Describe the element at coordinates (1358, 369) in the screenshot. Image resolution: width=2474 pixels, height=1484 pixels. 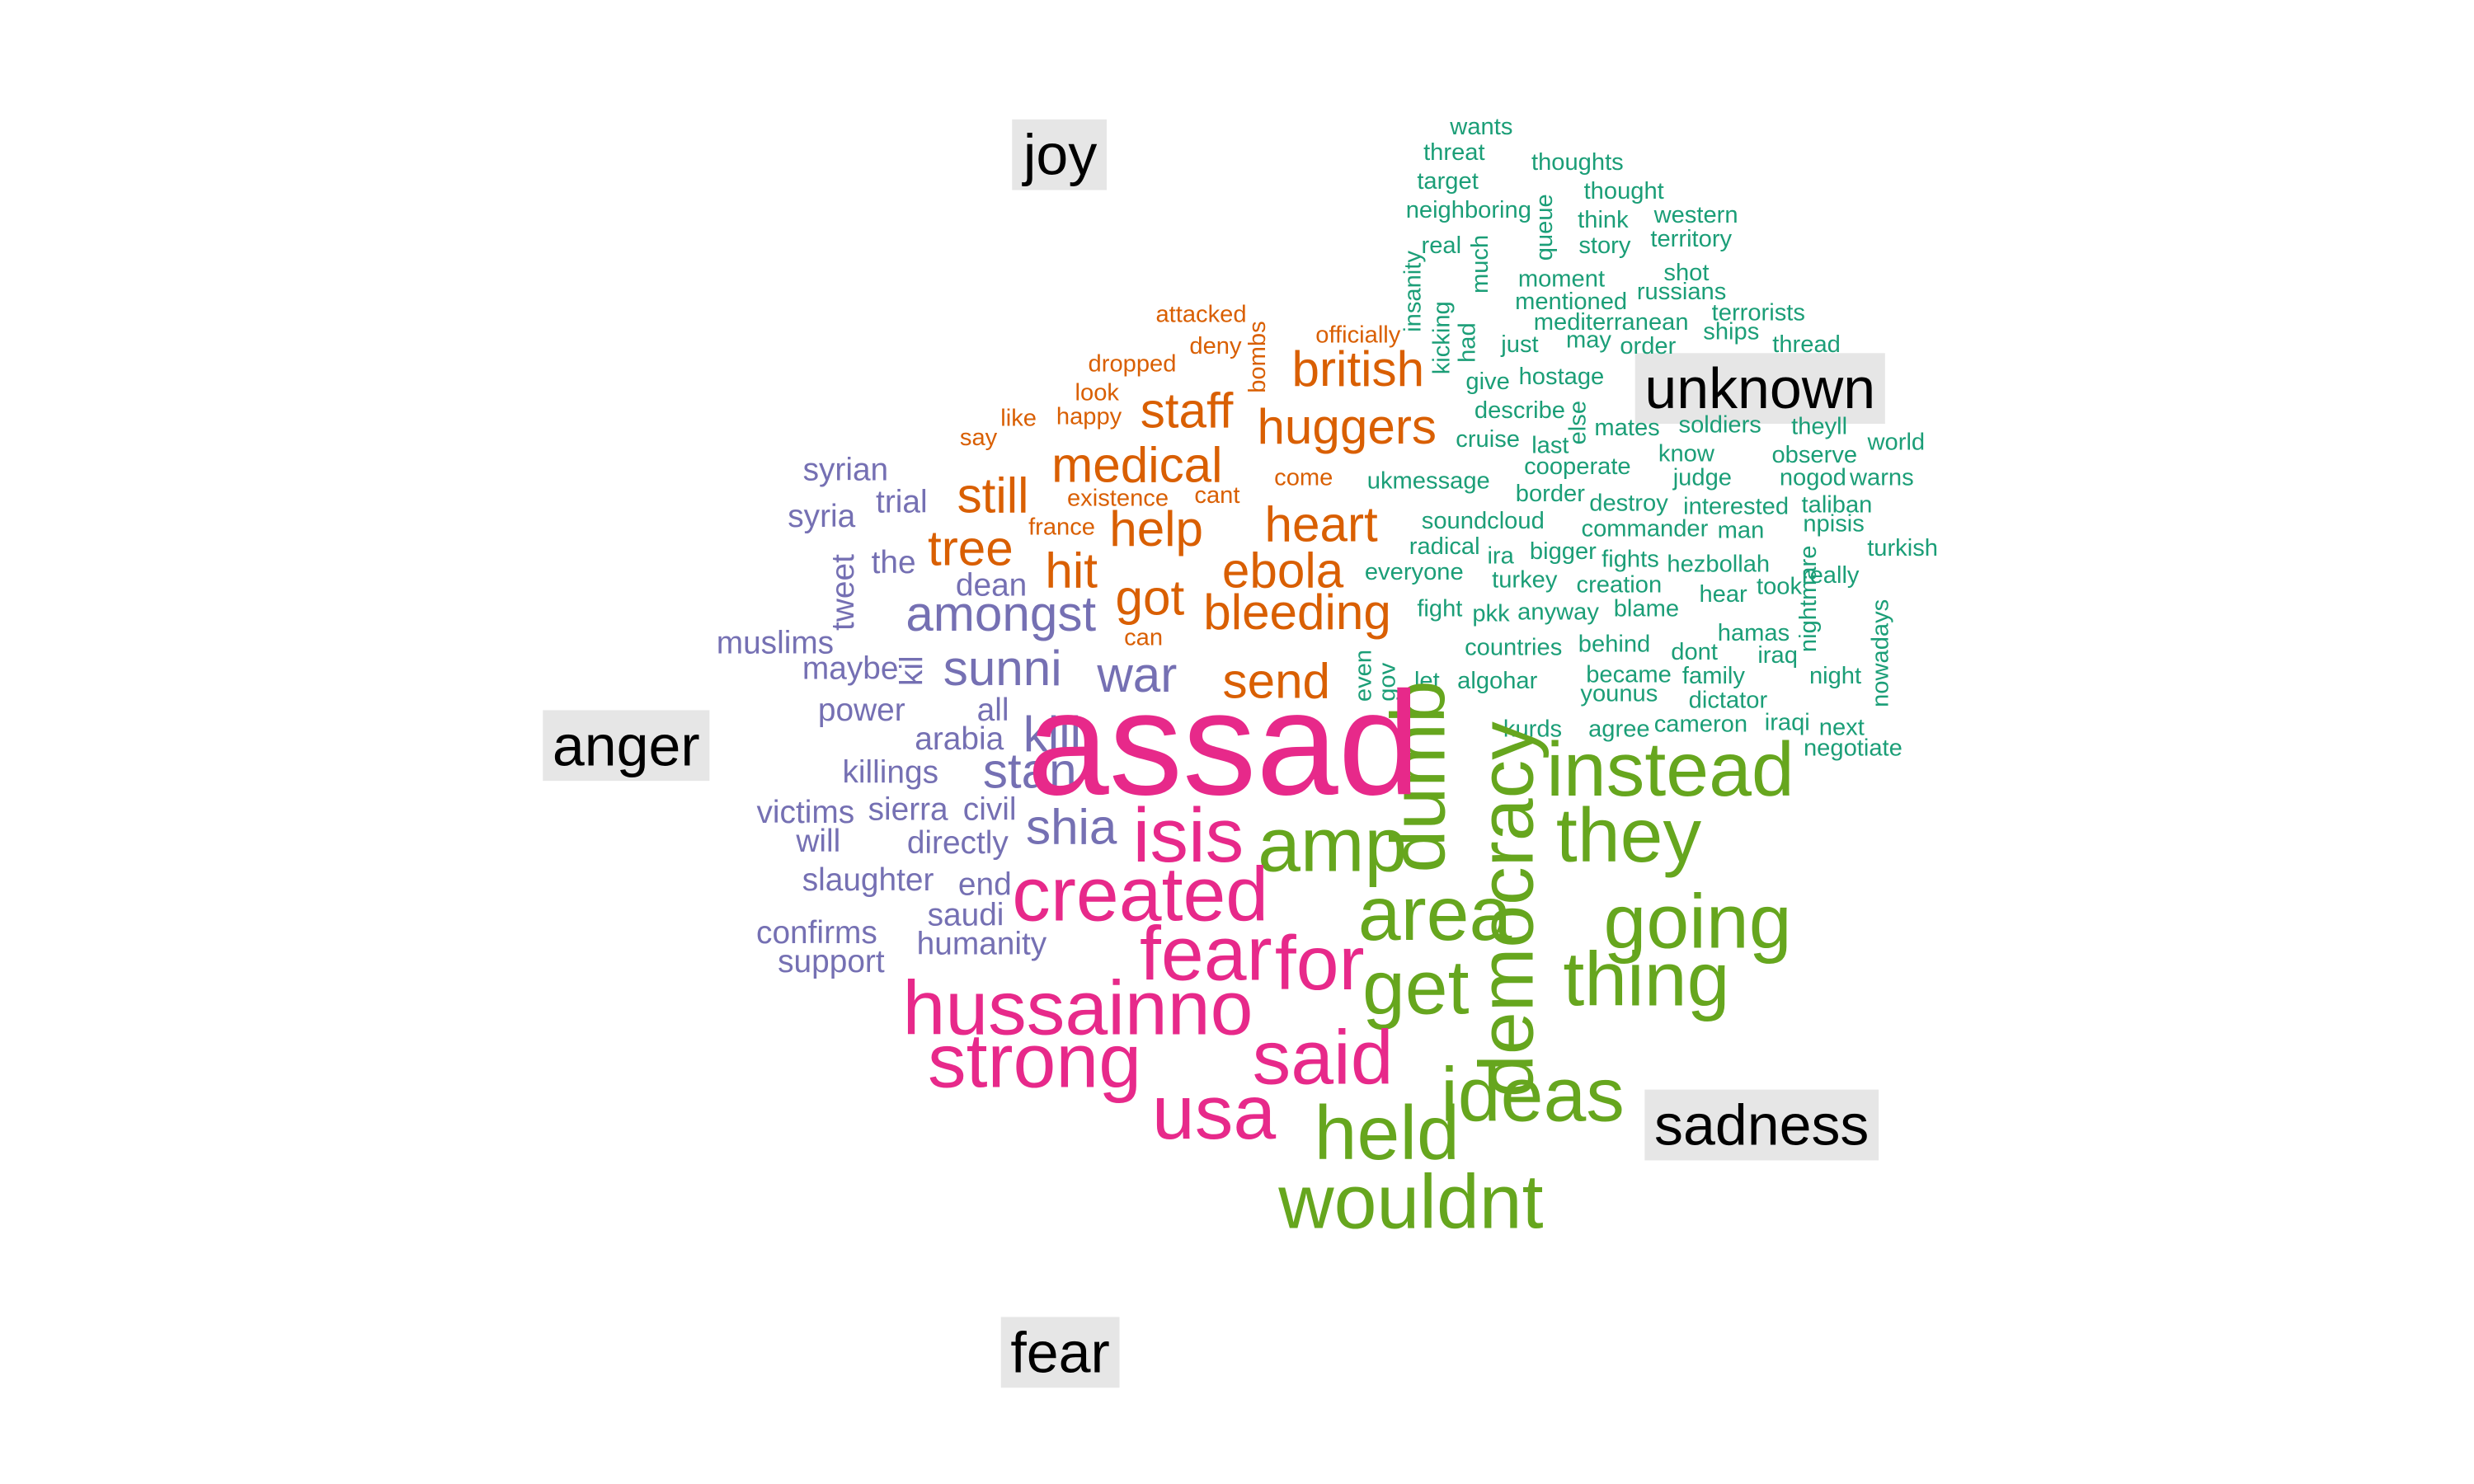
I see `word-joy: british` at that location.